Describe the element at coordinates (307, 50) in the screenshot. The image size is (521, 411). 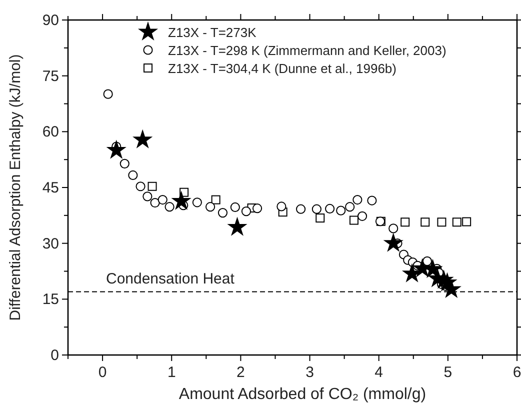
I see `legend-label: Z13X - T=298 K (Zimmermann and Keller, 2003)` at that location.